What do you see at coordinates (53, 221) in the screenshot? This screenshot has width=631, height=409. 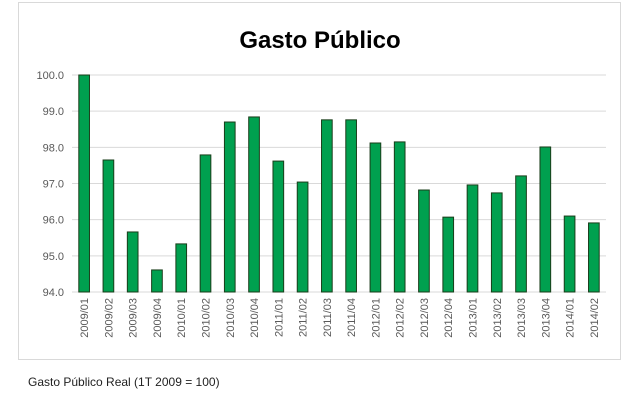 I see `y-tick-label: 96.0` at bounding box center [53, 221].